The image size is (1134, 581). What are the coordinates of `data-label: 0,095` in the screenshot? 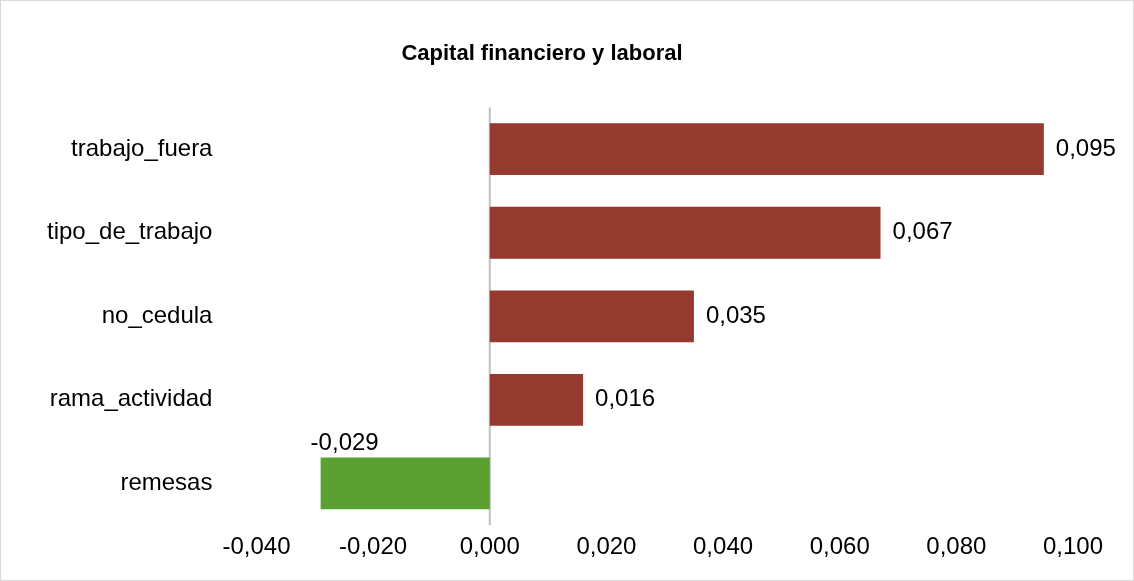 It's located at (1085, 147).